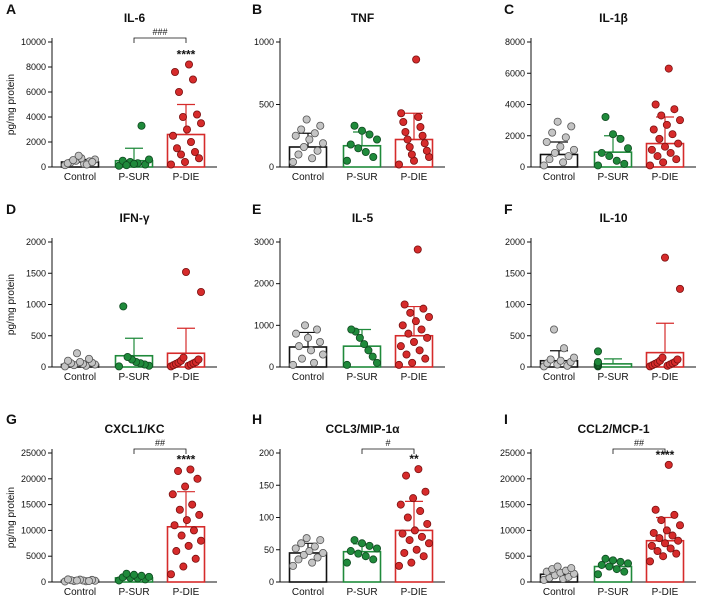  What do you see at coordinates (186, 55) in the screenshot?
I see `significance-stars: ****` at bounding box center [186, 55].